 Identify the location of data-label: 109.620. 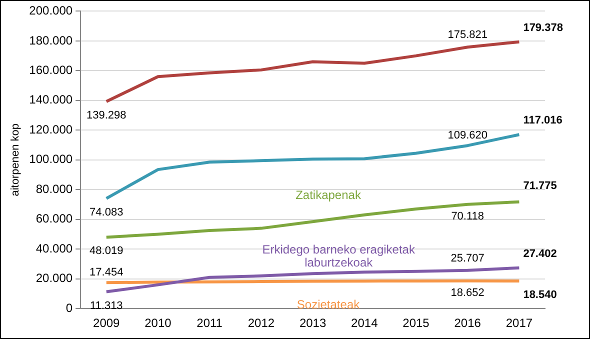
(468, 136).